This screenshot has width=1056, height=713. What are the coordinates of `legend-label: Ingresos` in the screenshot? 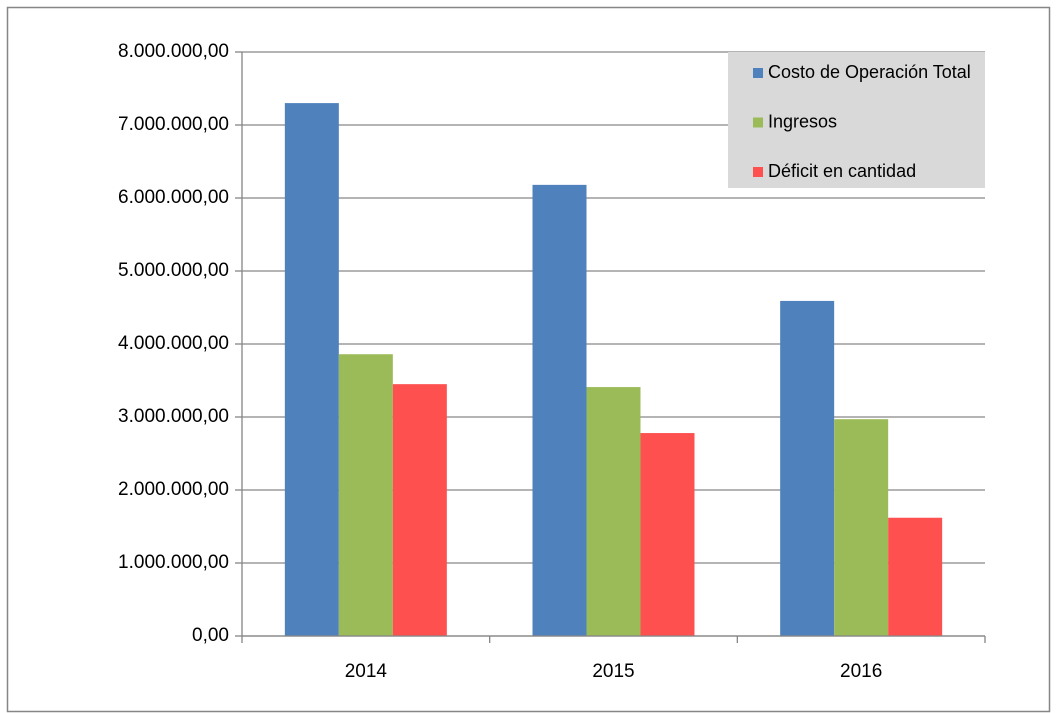 It's located at (802, 121).